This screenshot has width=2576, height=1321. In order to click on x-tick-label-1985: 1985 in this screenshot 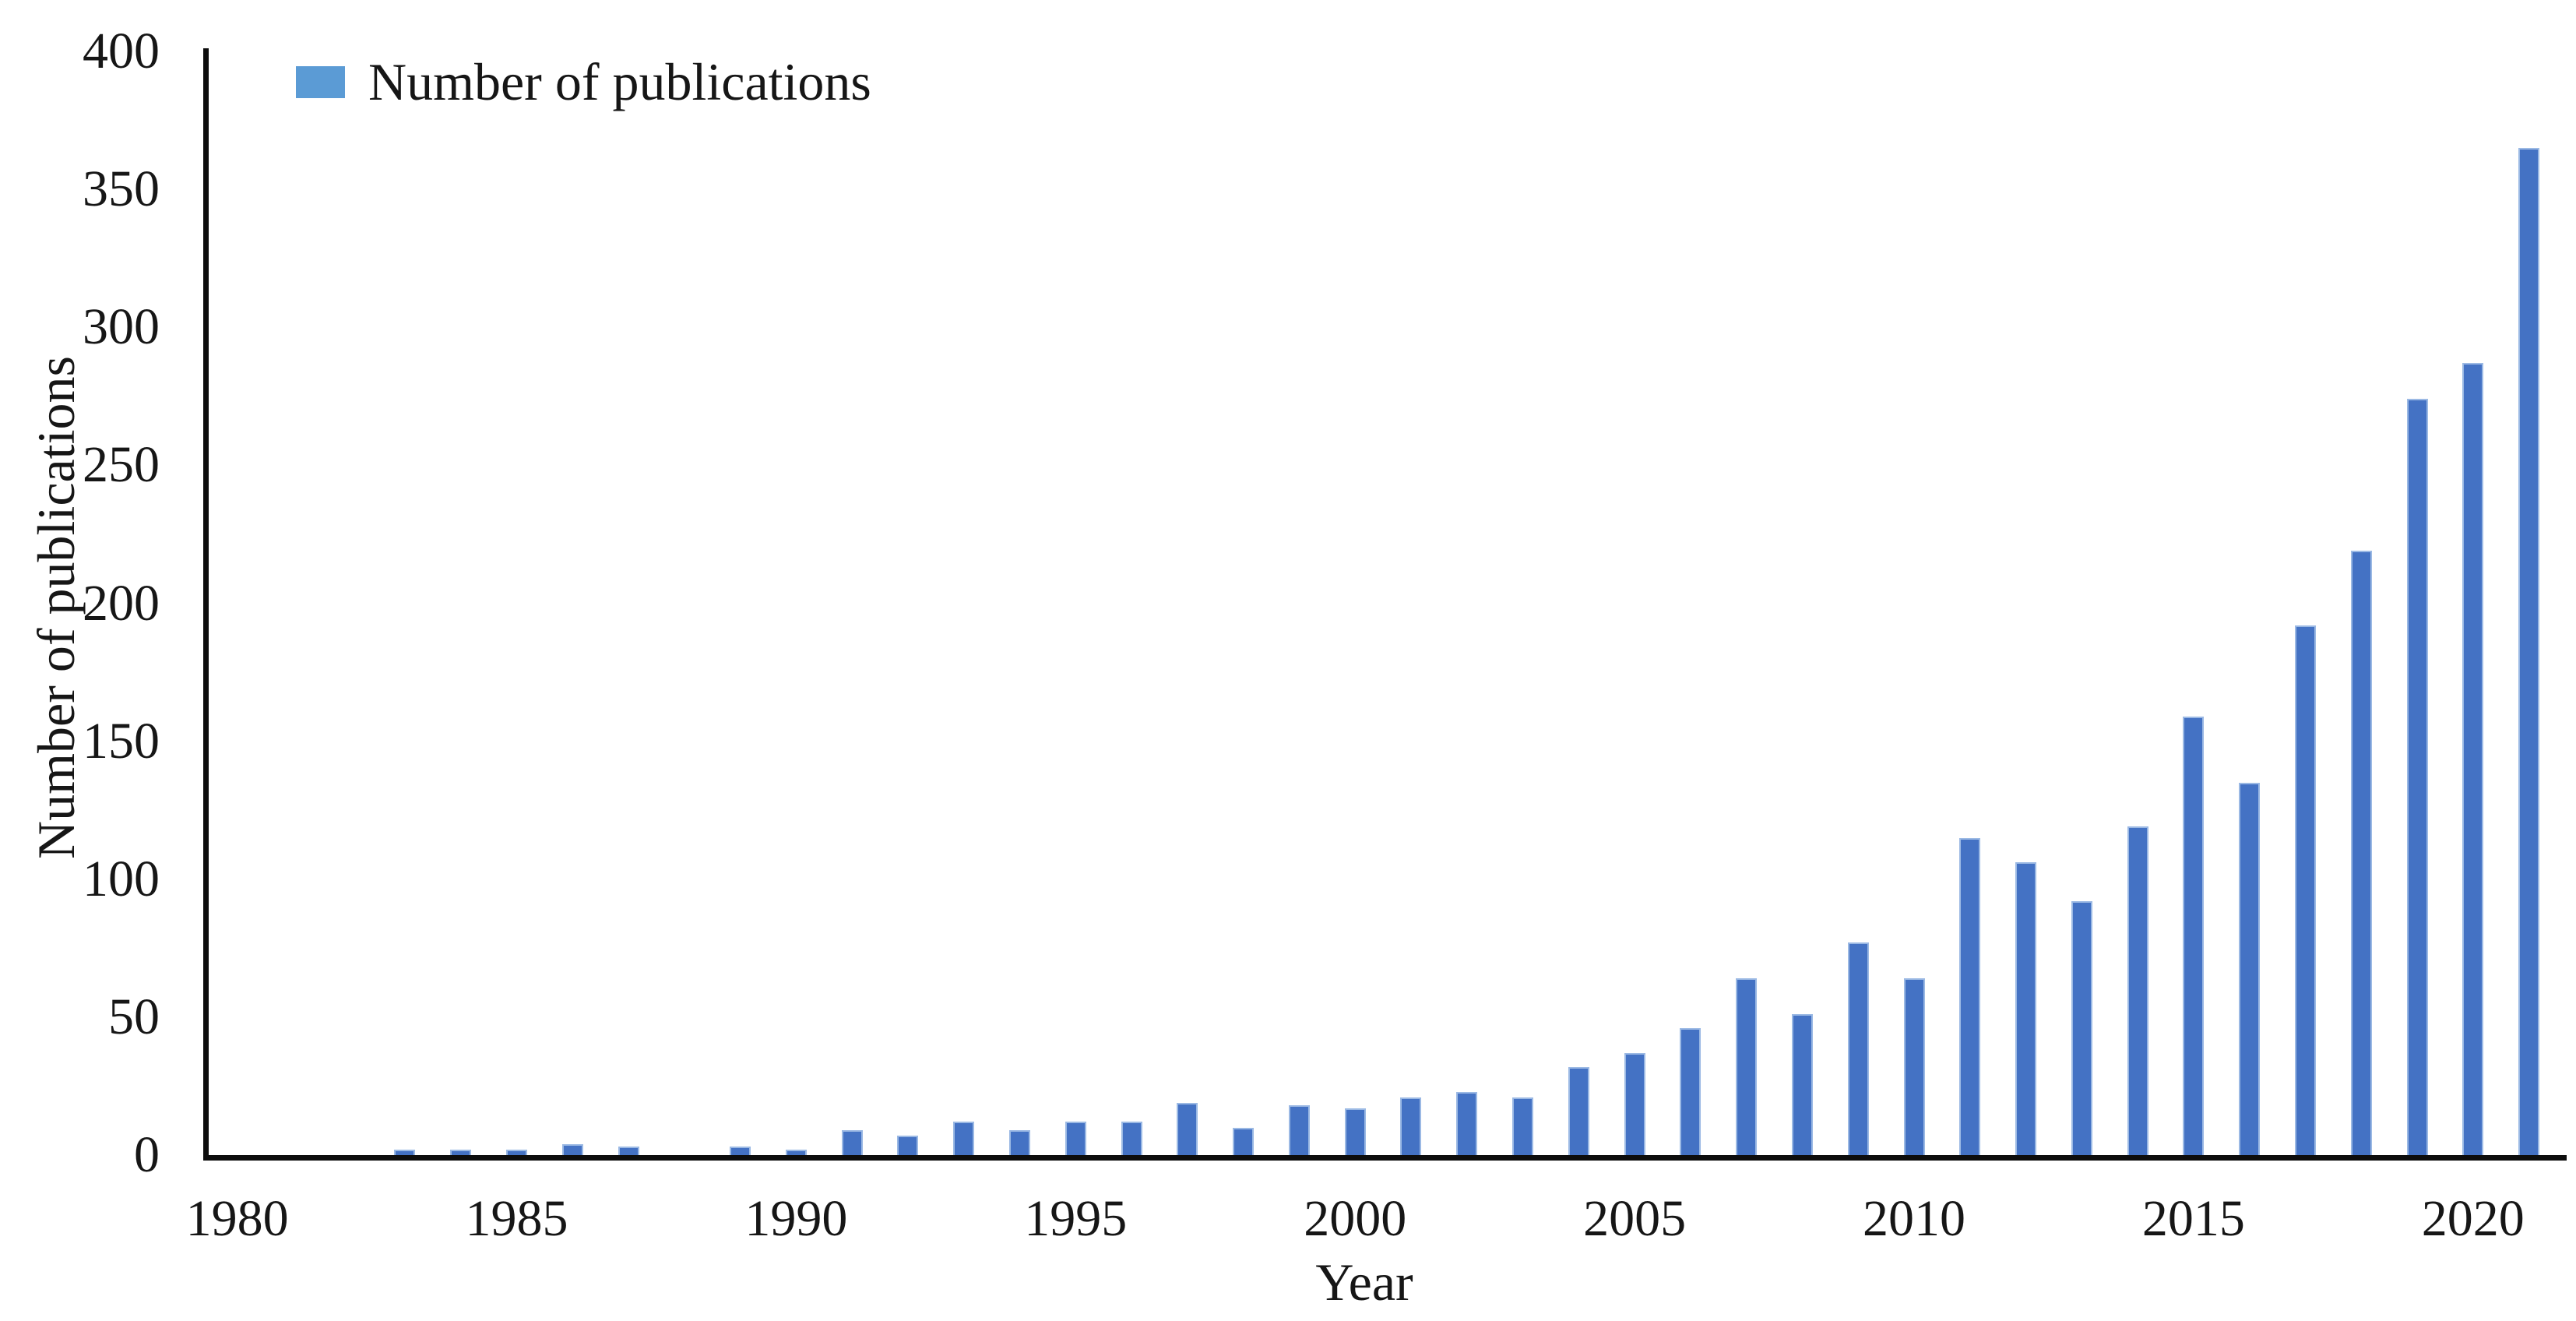, I will do `click(516, 1218)`.